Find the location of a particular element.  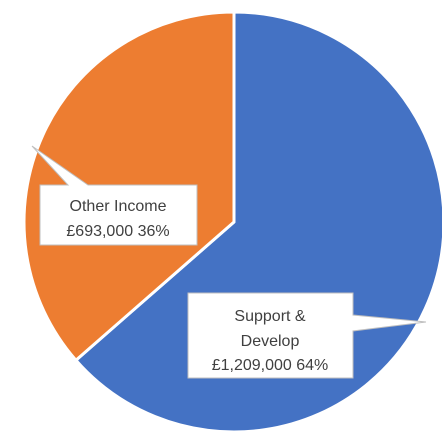

callout-support-develop: Support & Develop £1,209,000 64% is located at coordinates (307, 335).